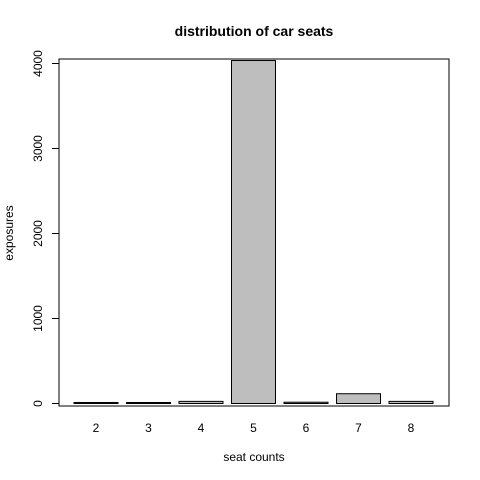 This screenshot has height=480, width=480. What do you see at coordinates (38, 63) in the screenshot?
I see `y-tick-label: 4000` at bounding box center [38, 63].